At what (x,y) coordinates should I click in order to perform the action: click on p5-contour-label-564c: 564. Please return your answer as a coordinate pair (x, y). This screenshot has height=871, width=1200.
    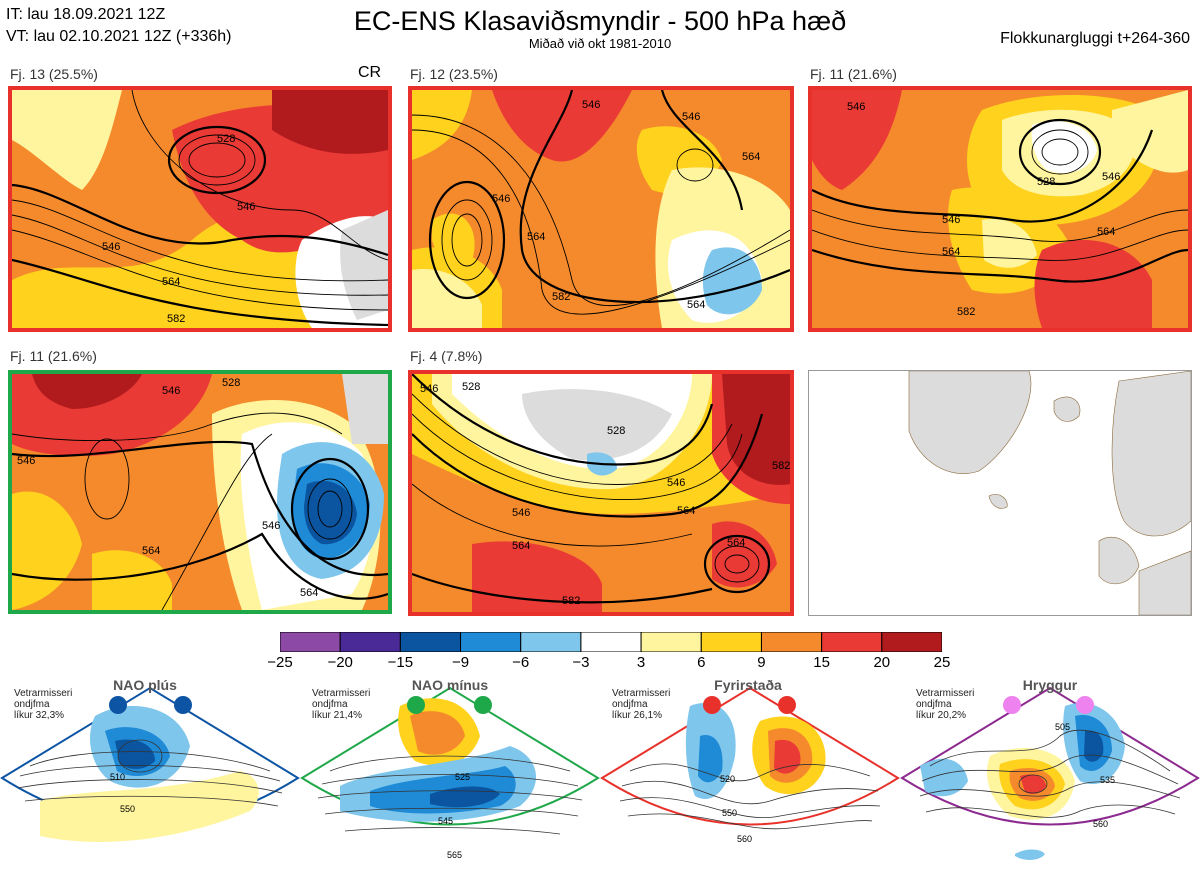
    Looking at the image, I should click on (736, 543).